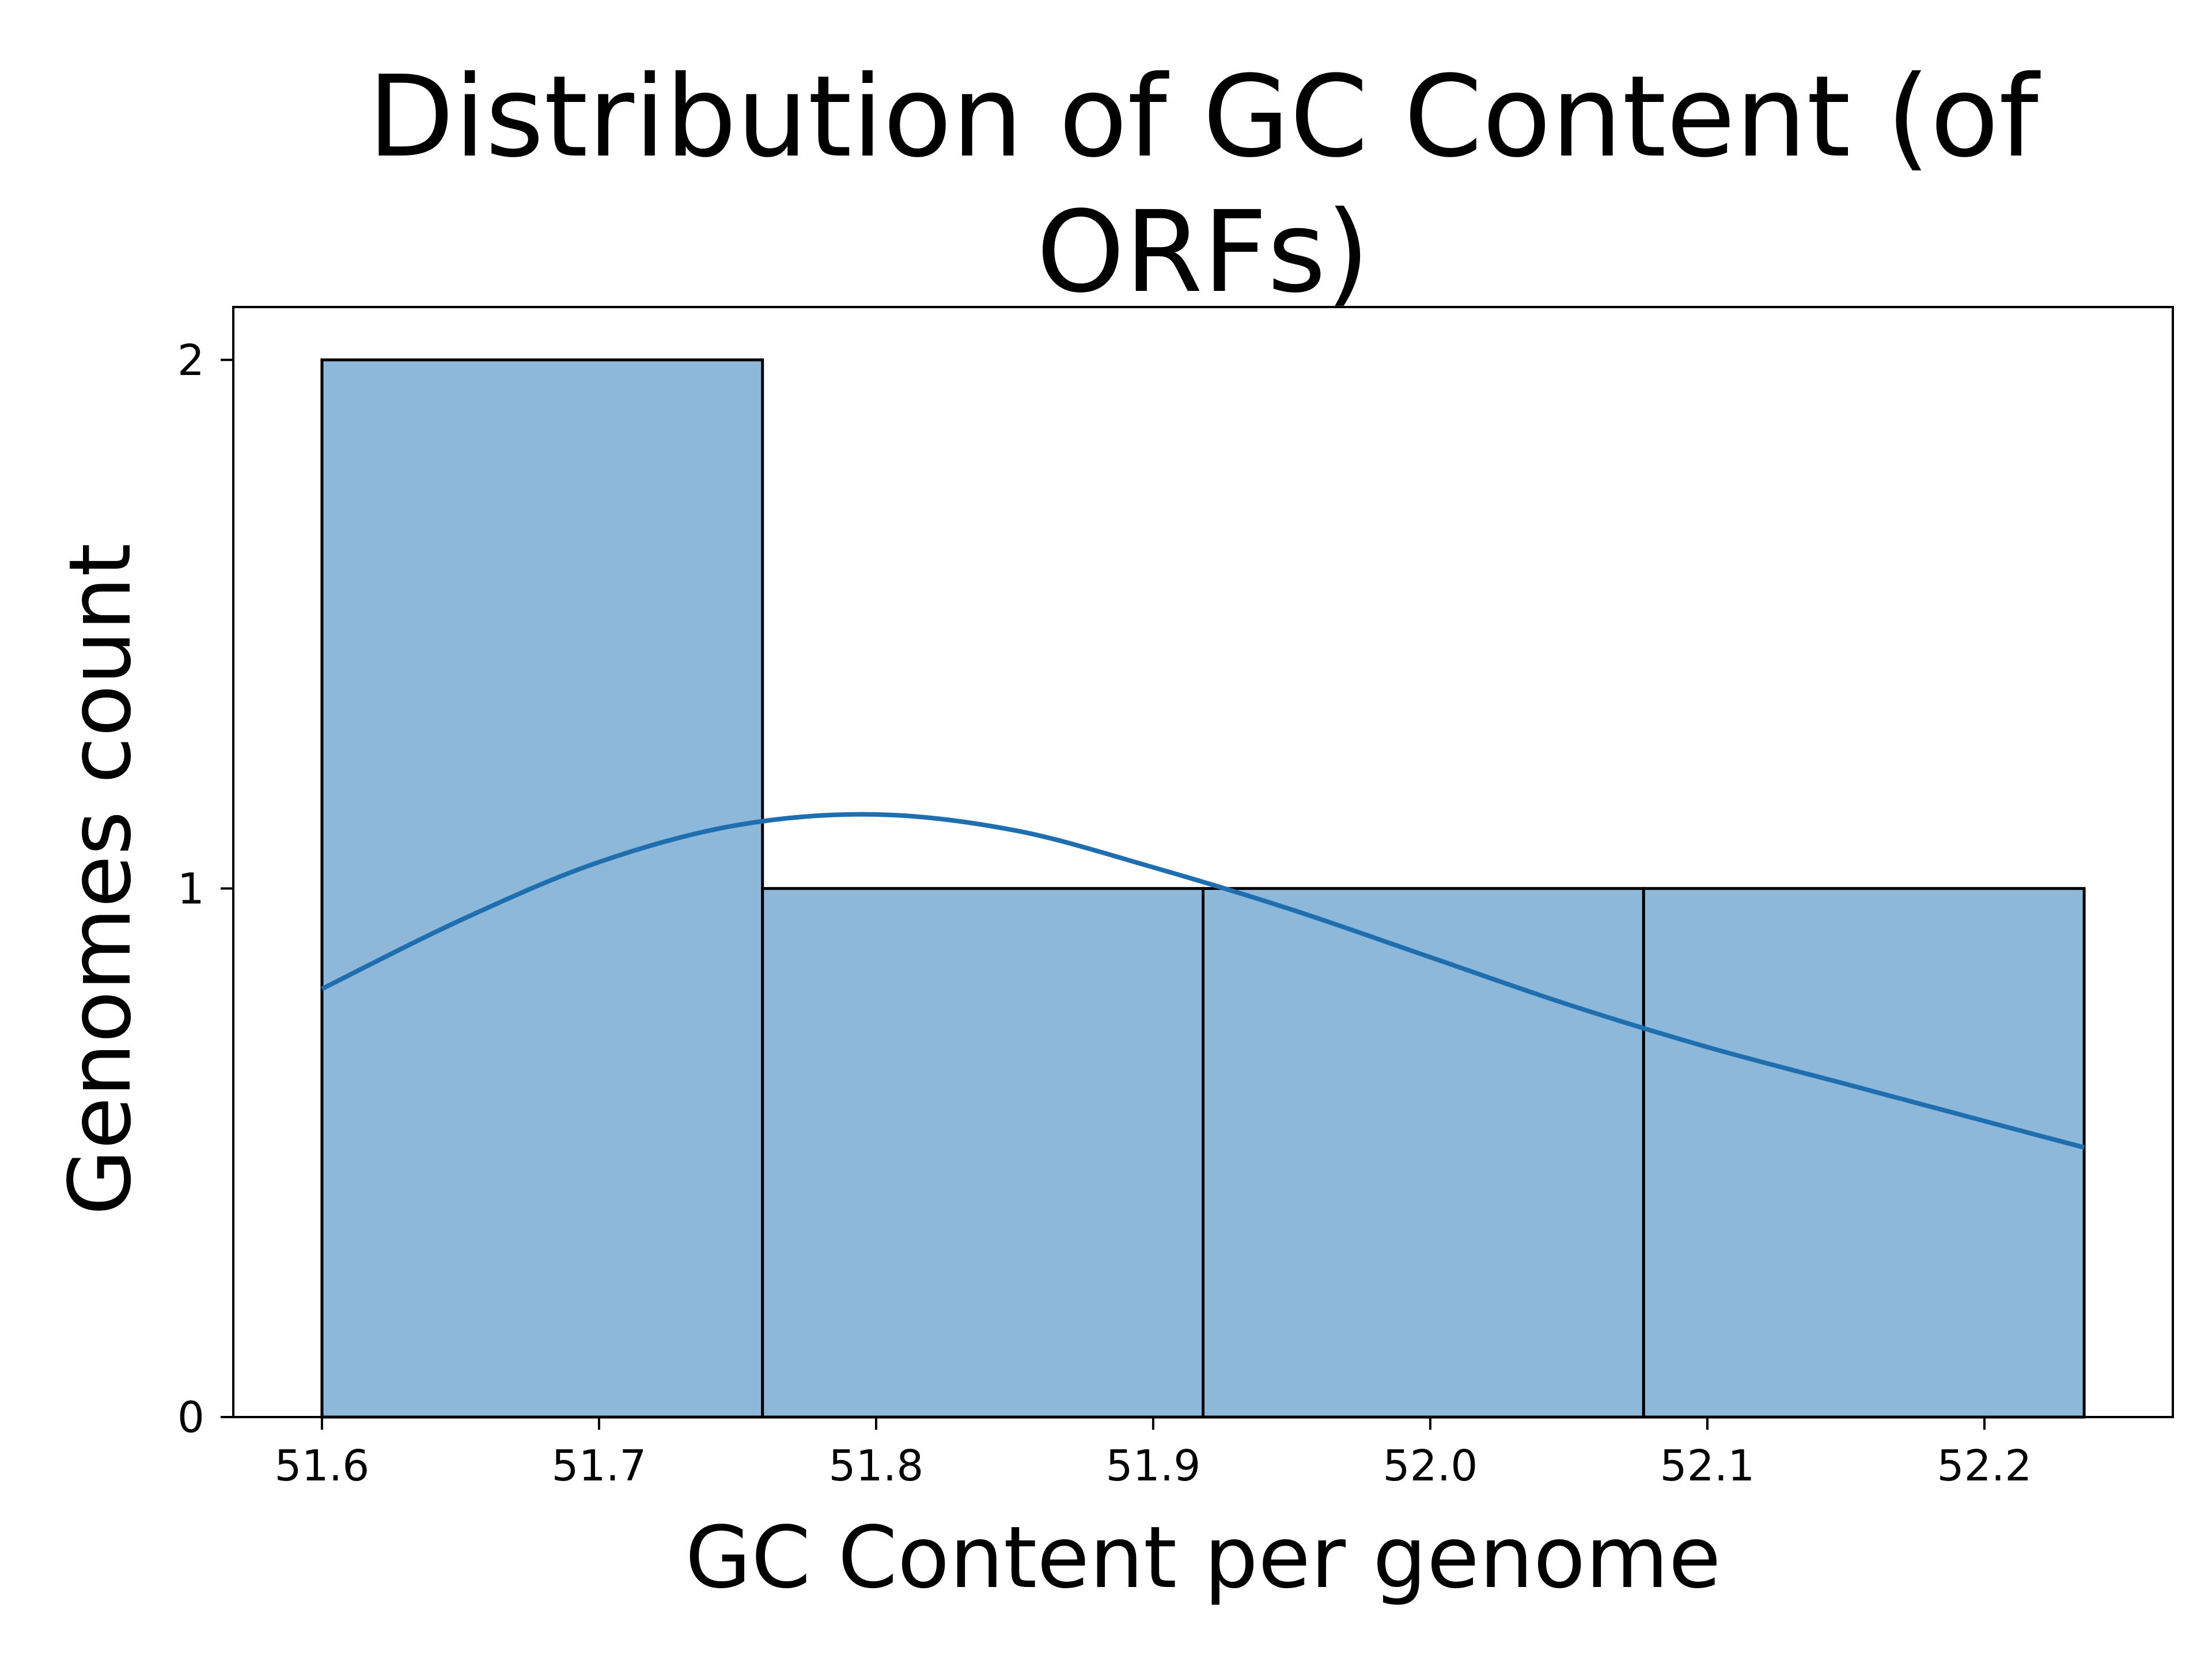 This screenshot has width=2212, height=1659. Describe the element at coordinates (1984, 1466) in the screenshot. I see `x-tick-label: 52.2` at that location.